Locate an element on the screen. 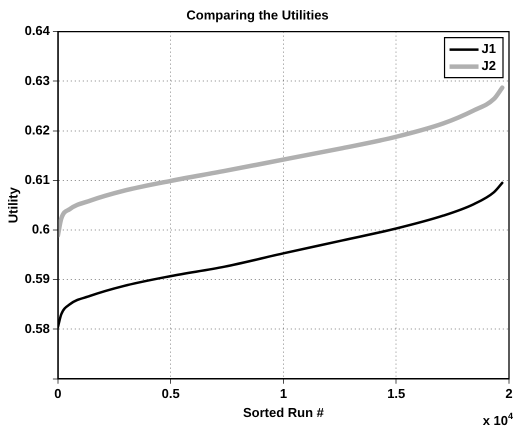 The height and width of the screenshot is (431, 517). y-tick-label: 0.62 is located at coordinates (37, 130).